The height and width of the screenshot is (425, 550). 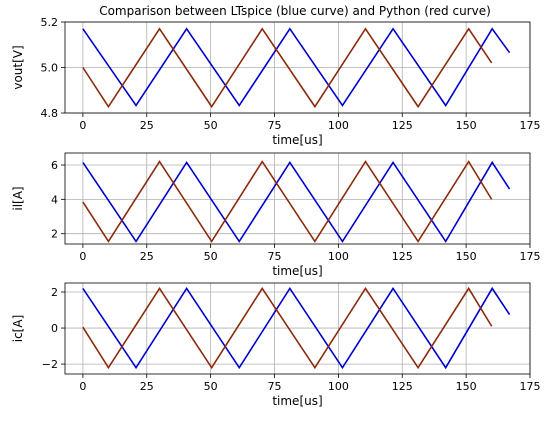 What do you see at coordinates (54, 165) in the screenshot?
I see `y-tick-label: 6` at bounding box center [54, 165].